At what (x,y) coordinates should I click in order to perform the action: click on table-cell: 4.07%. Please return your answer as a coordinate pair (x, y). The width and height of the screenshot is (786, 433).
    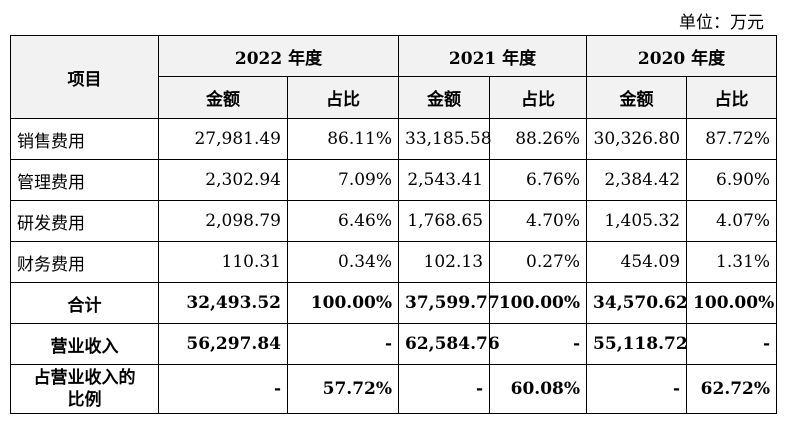
    Looking at the image, I should click on (732, 221).